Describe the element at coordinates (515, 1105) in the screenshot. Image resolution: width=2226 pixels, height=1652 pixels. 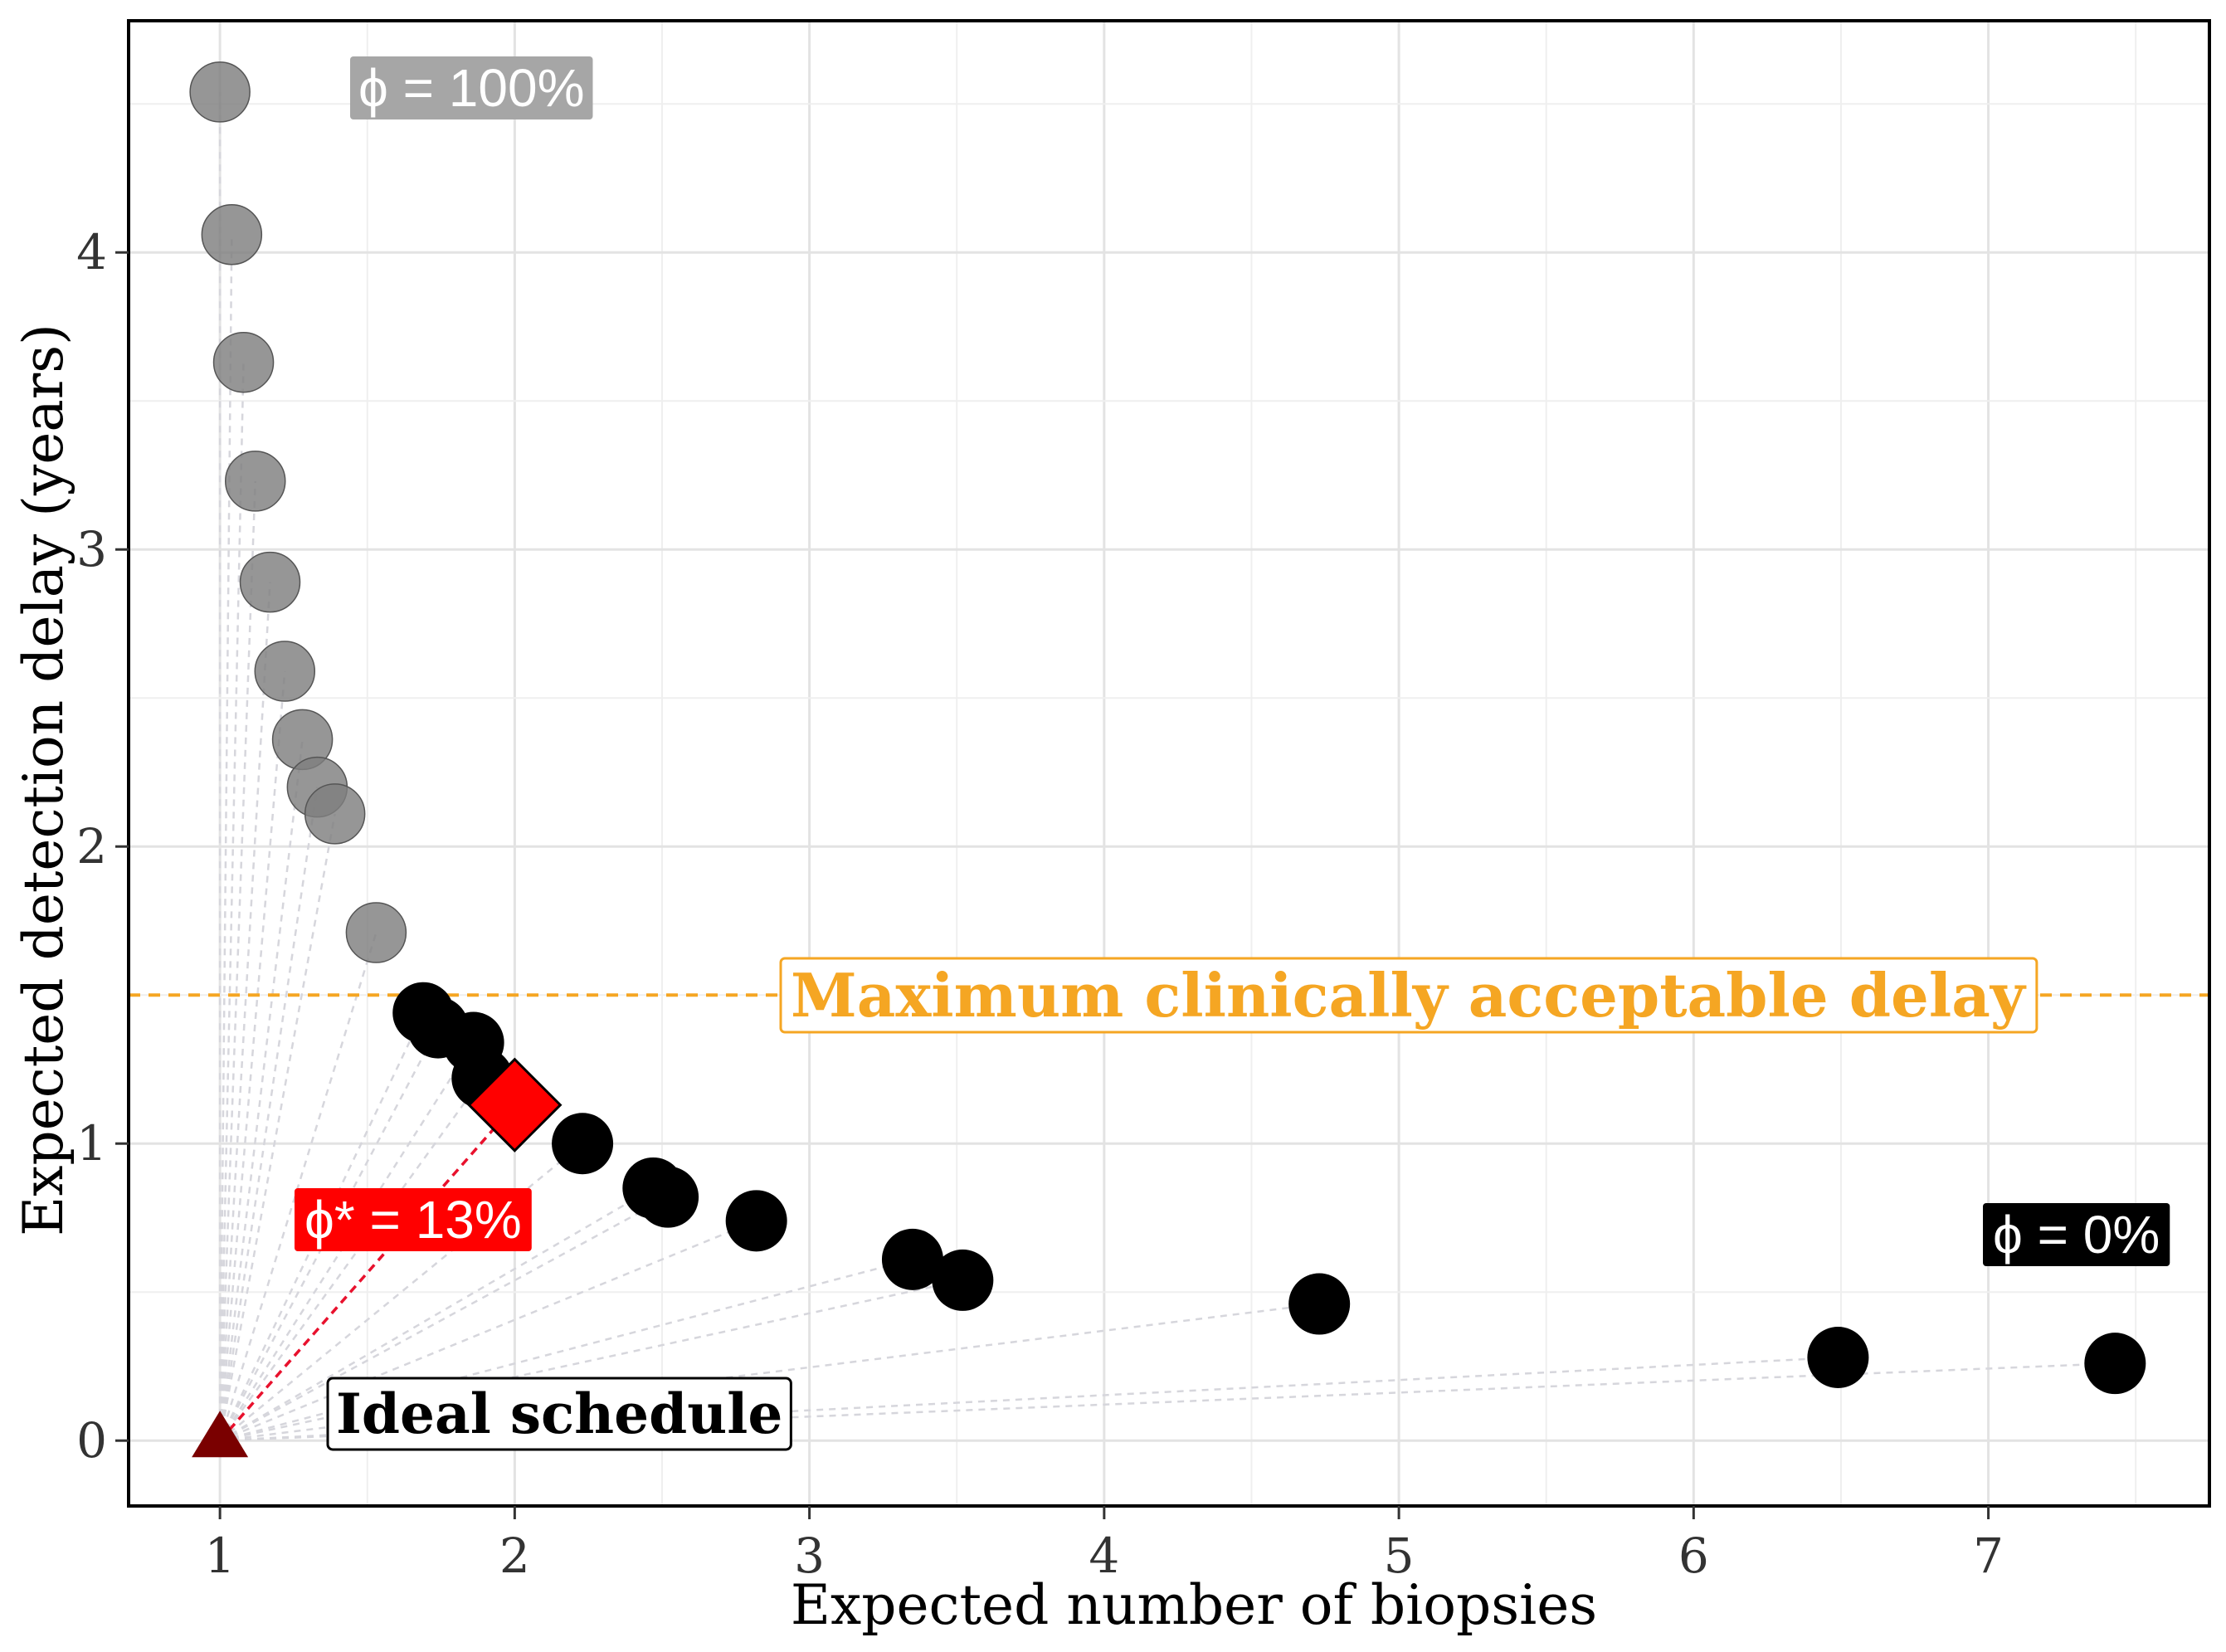
I see `optimal-schedule-diamond` at that location.